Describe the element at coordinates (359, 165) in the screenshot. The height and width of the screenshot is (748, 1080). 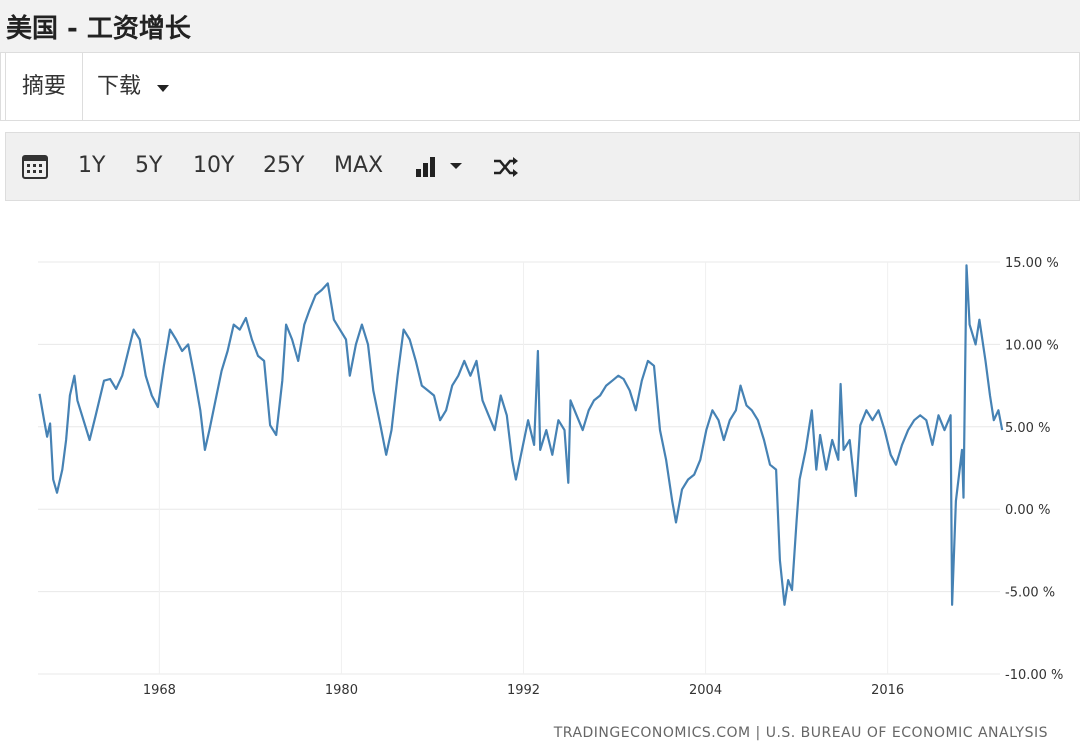
I see `range-button: MAX` at that location.